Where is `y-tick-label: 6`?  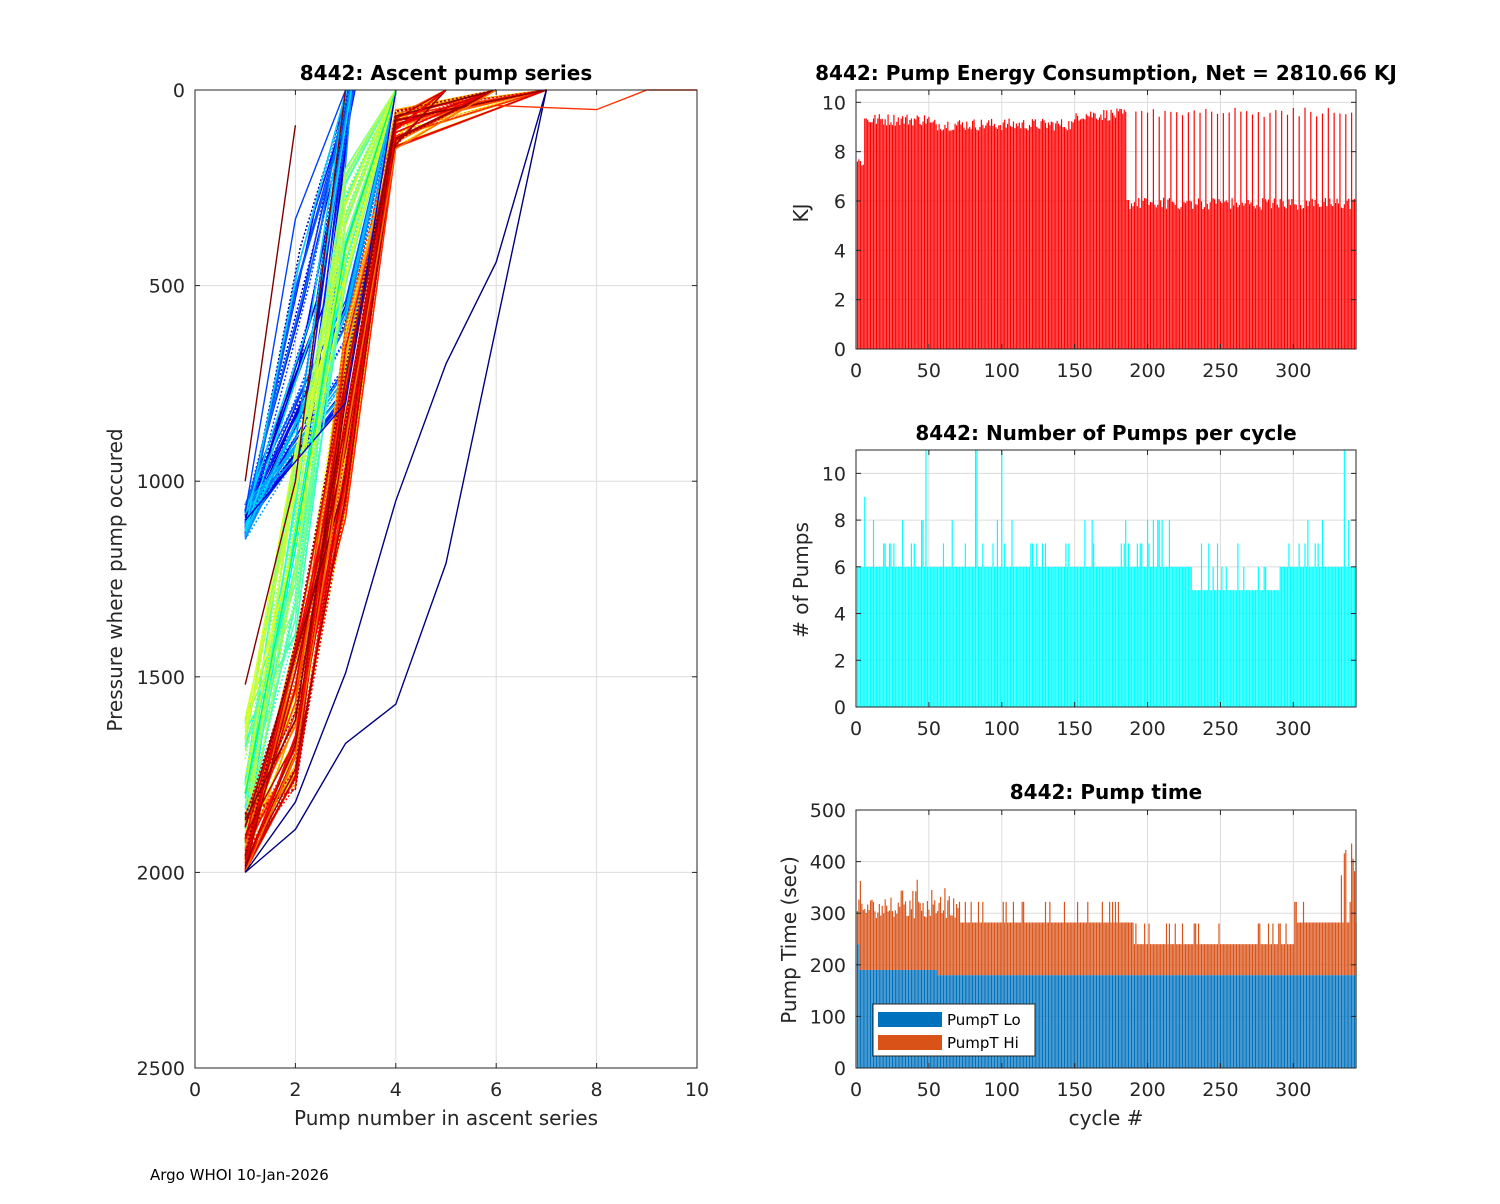 y-tick-label: 6 is located at coordinates (840, 568).